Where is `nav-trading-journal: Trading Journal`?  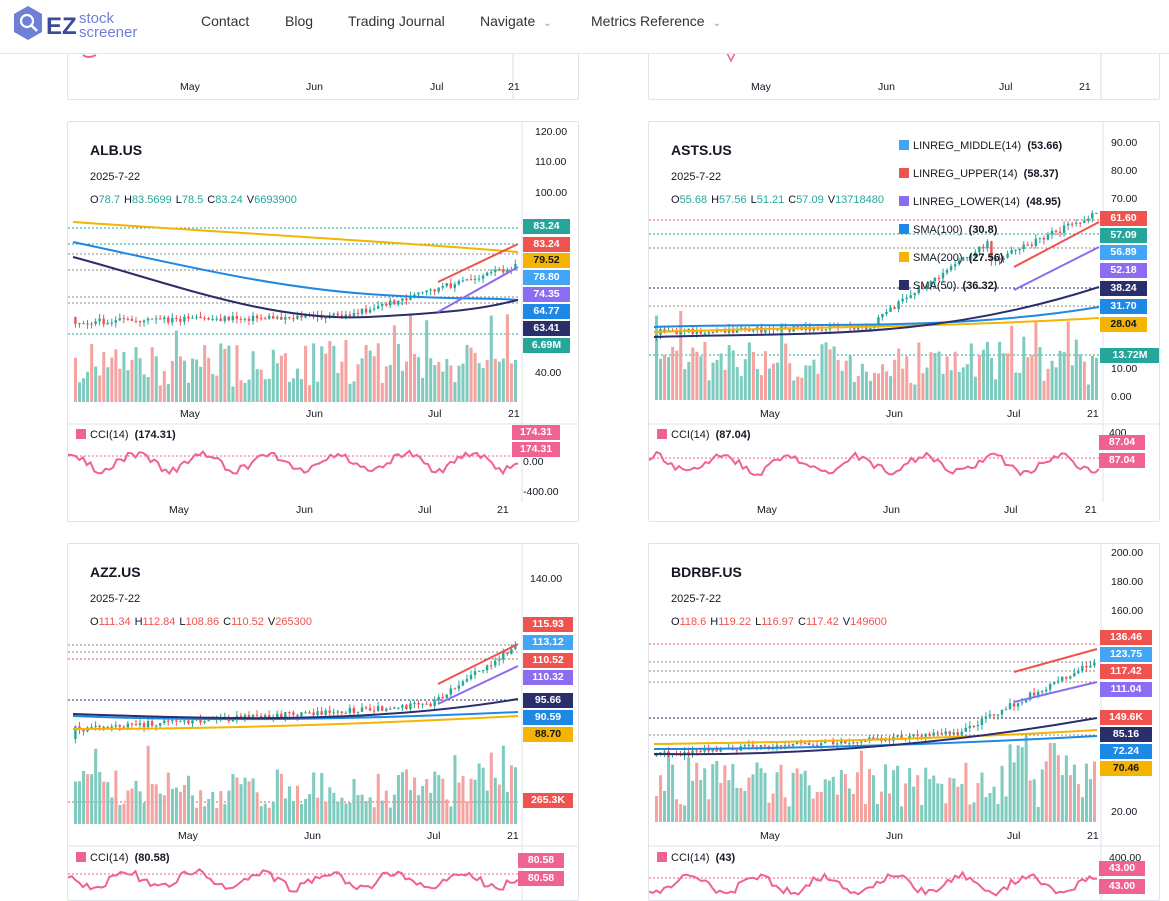 nav-trading-journal: Trading Journal is located at coordinates (396, 21).